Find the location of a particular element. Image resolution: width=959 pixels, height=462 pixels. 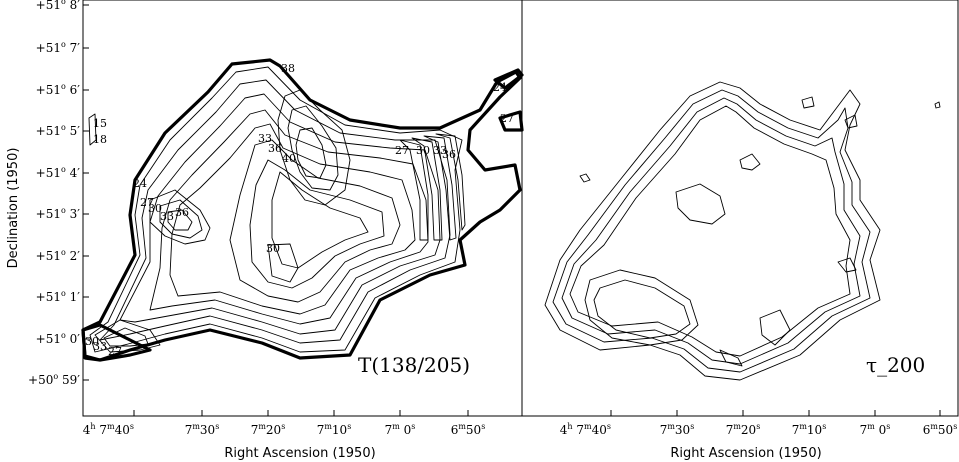

y-ticks is located at coordinates (86, 192).